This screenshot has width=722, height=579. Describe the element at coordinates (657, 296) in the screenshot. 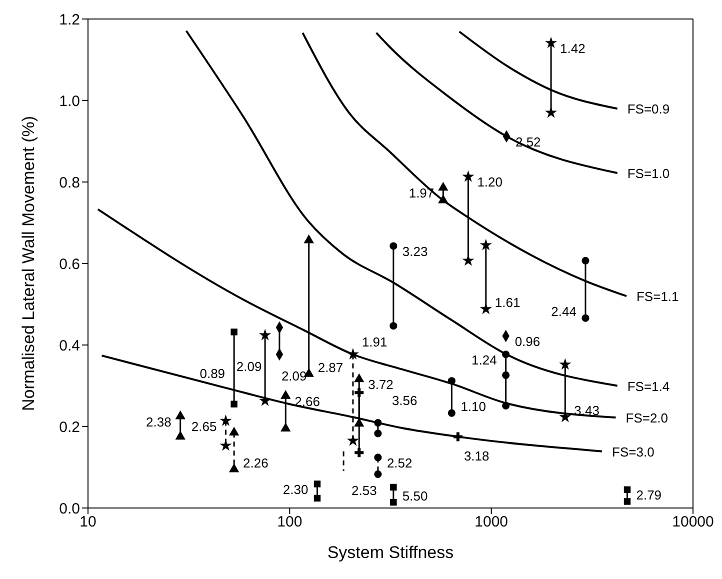

I see `series-label: FS=1.1` at that location.